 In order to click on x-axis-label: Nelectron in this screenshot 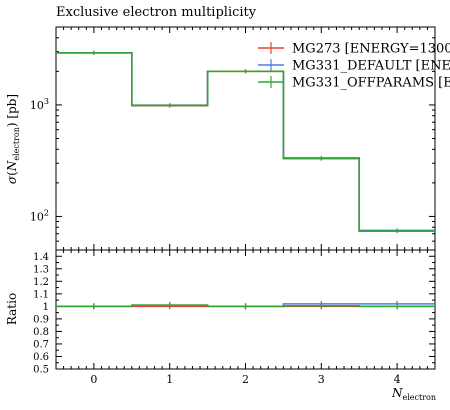, I will do `click(413, 394)`.